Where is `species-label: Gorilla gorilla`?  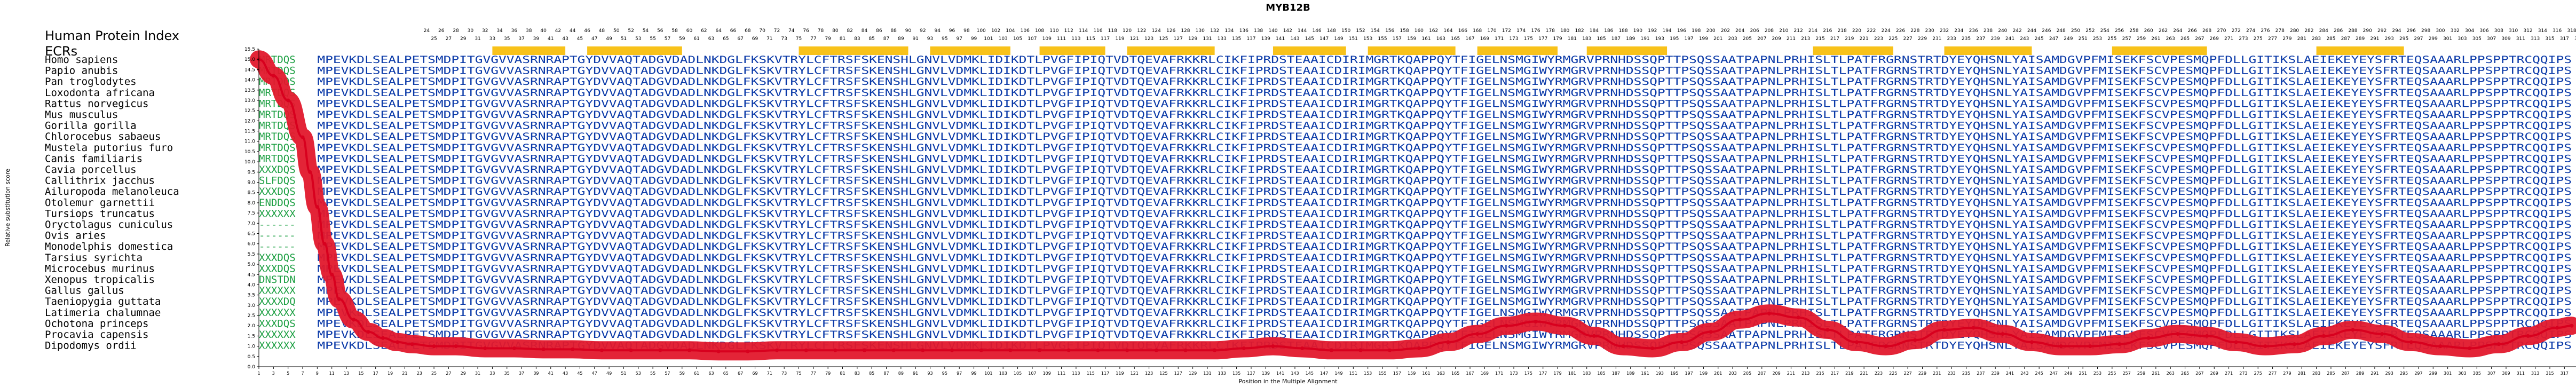 species-label: Gorilla gorilla is located at coordinates (91, 126).